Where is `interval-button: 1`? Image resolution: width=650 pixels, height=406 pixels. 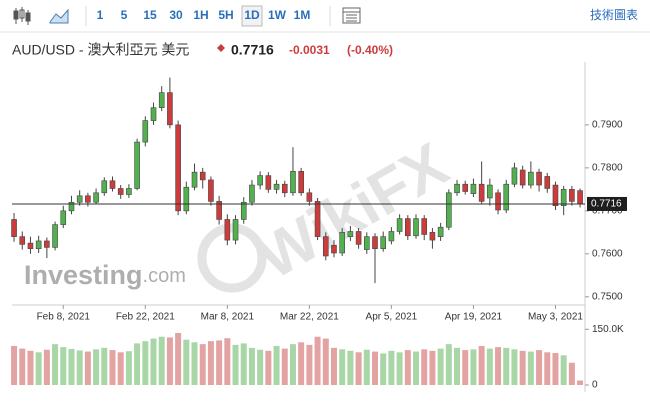 interval-button: 1 is located at coordinates (100, 15).